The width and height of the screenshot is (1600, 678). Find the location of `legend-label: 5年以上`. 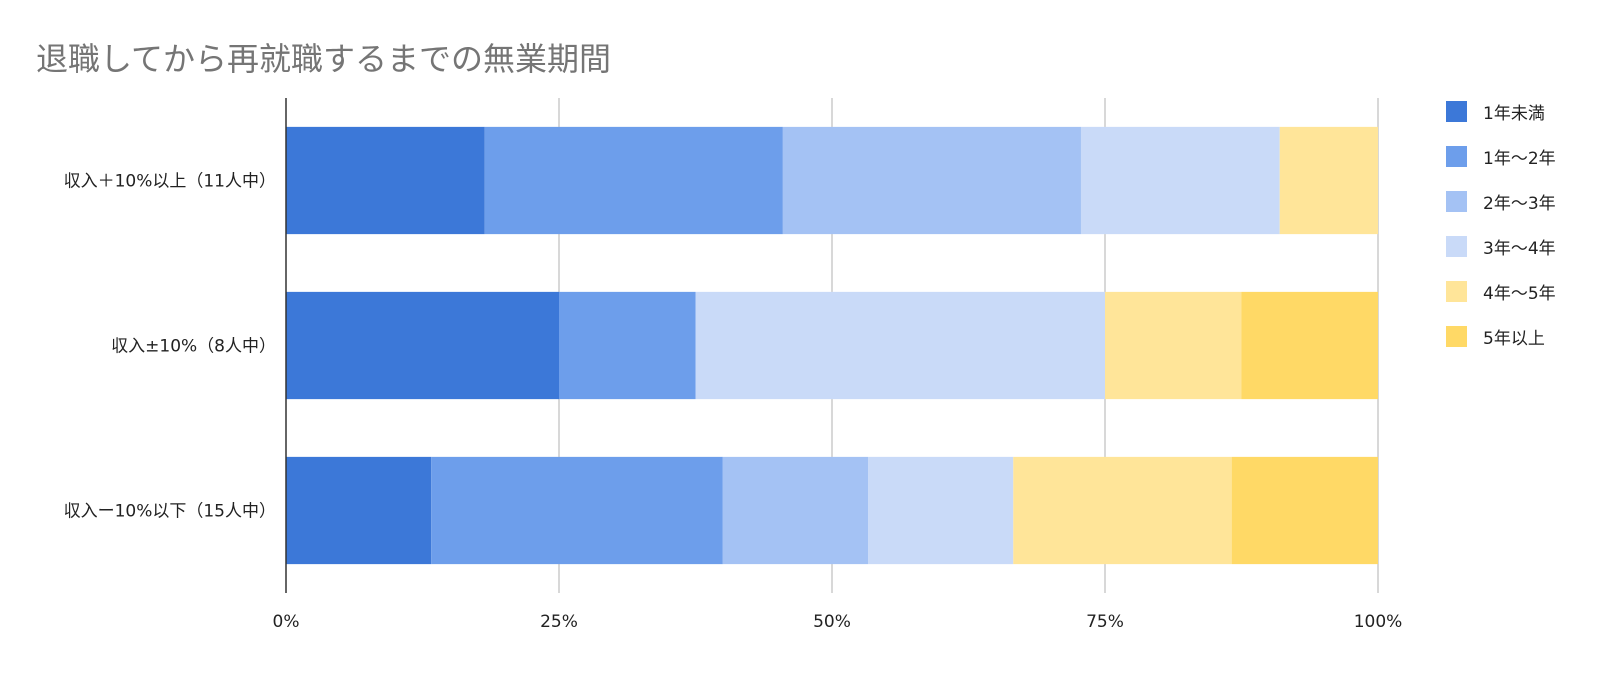

legend-label: 5年以上 is located at coordinates (1514, 339).